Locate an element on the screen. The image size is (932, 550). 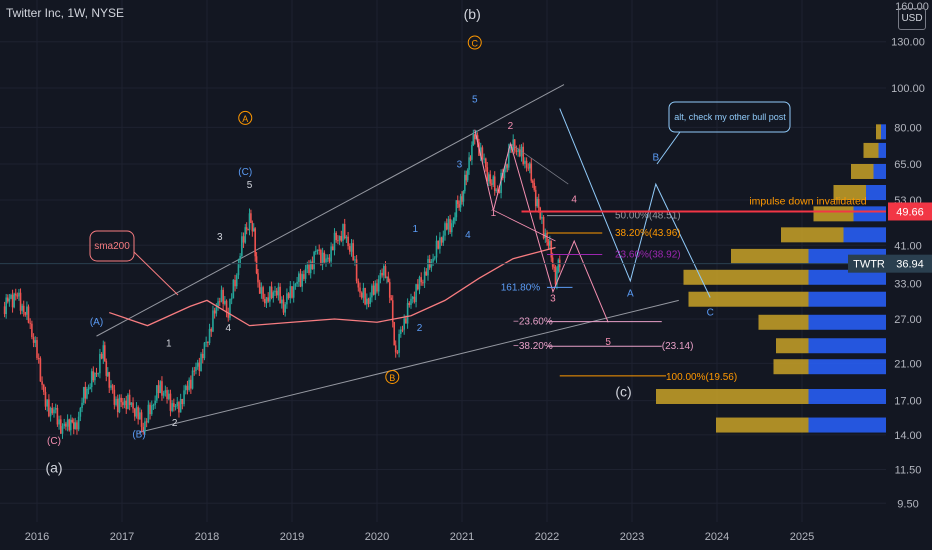
time-axis-label: 2016 is located at coordinates (37, 537).